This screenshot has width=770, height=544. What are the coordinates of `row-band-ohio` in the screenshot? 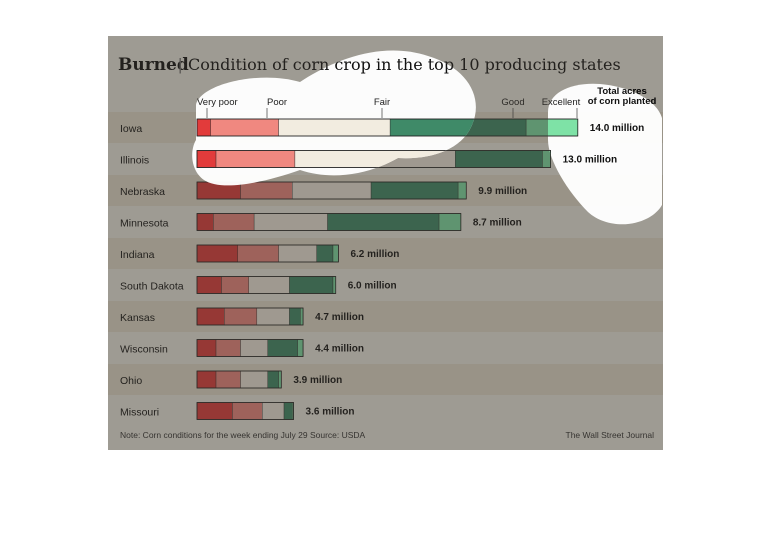 It's located at (385, 379).